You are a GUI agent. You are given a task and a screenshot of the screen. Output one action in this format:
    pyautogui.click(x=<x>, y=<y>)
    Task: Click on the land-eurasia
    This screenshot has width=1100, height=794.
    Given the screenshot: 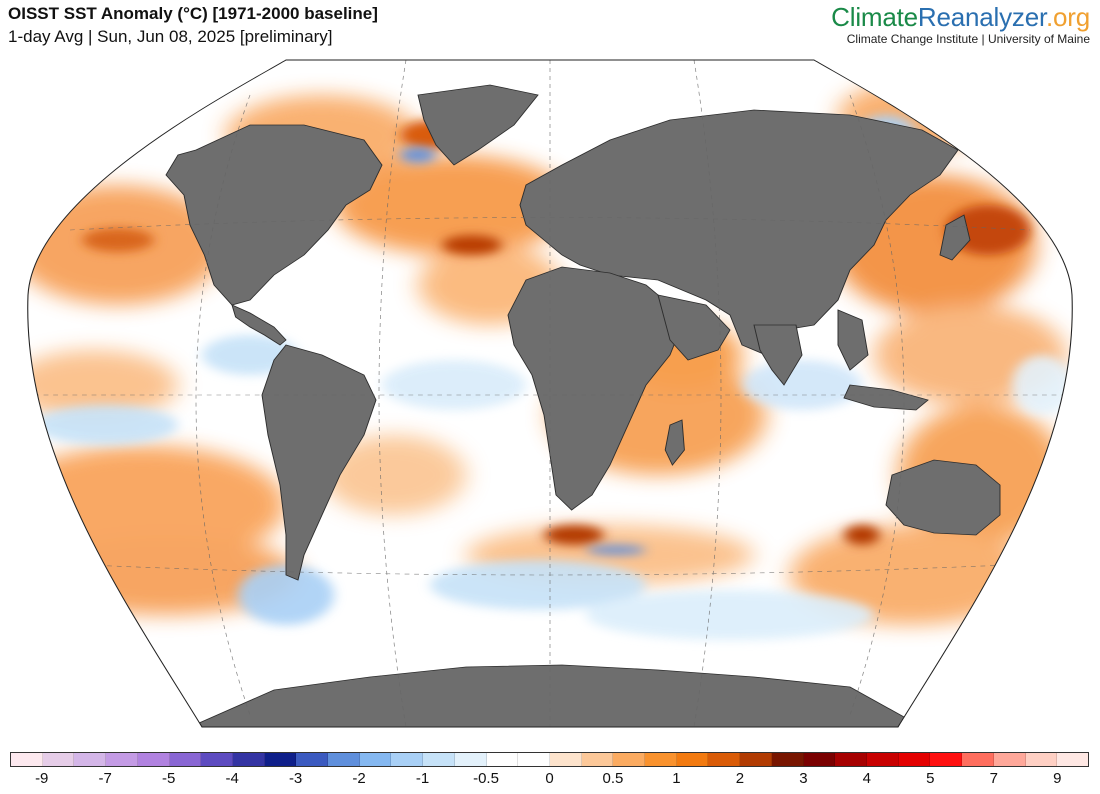 What is the action you would take?
    pyautogui.click(x=739, y=232)
    